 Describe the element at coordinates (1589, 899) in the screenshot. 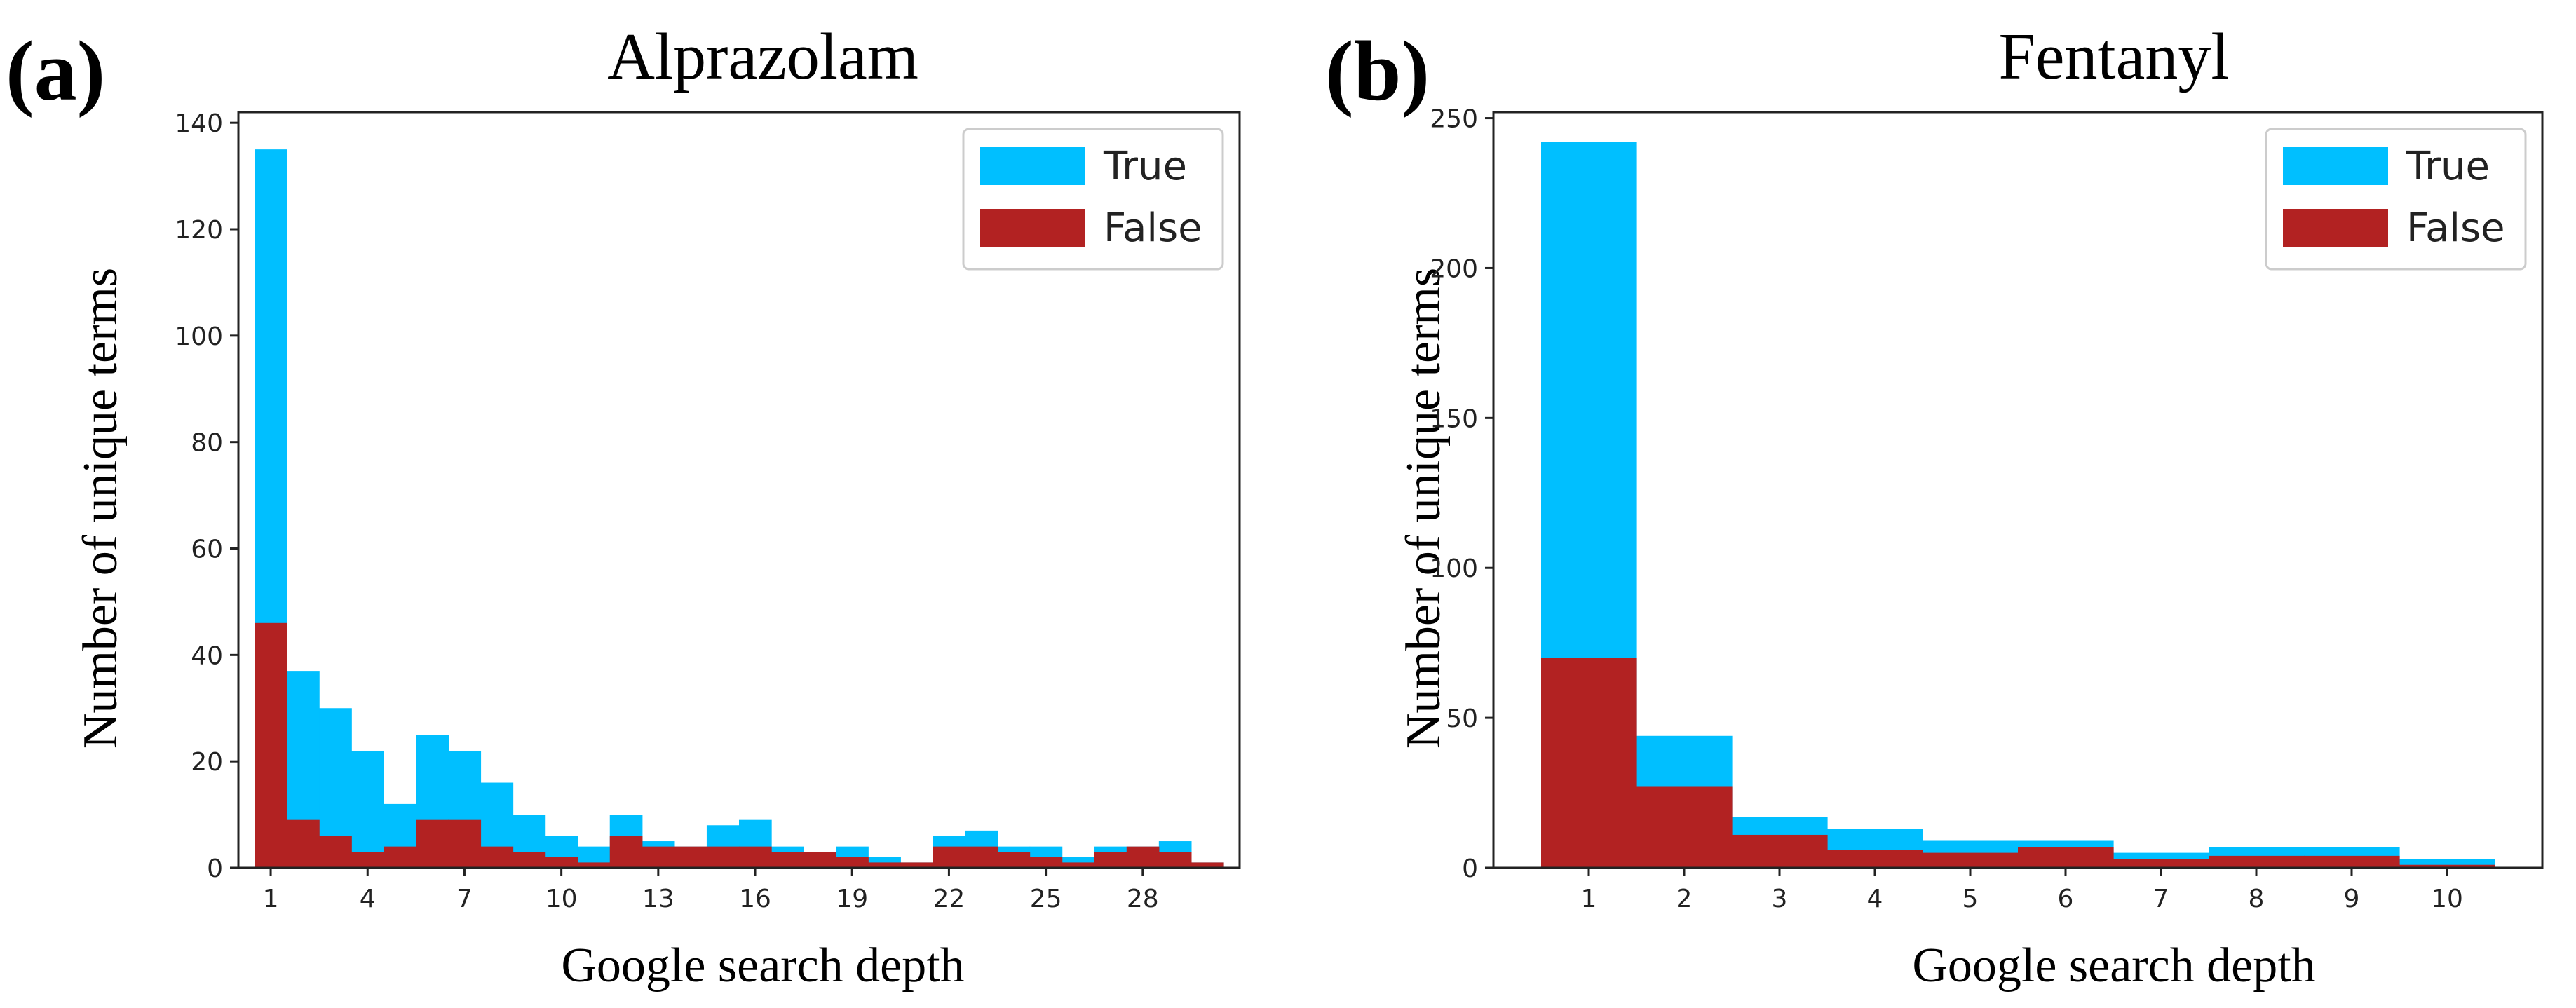

I see `x-tick-label-b-1: 1` at that location.